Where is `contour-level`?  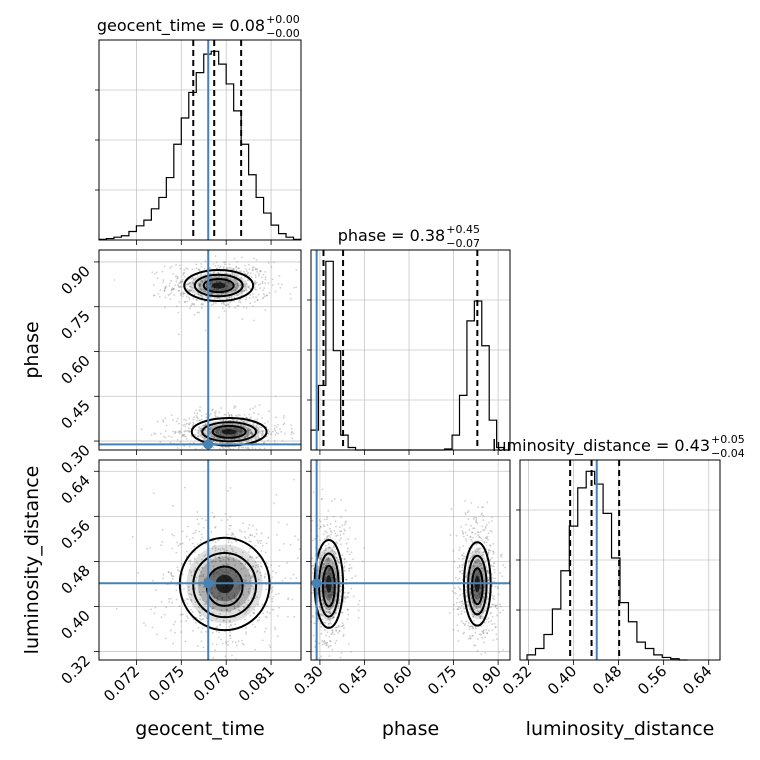 contour-level is located at coordinates (218, 285).